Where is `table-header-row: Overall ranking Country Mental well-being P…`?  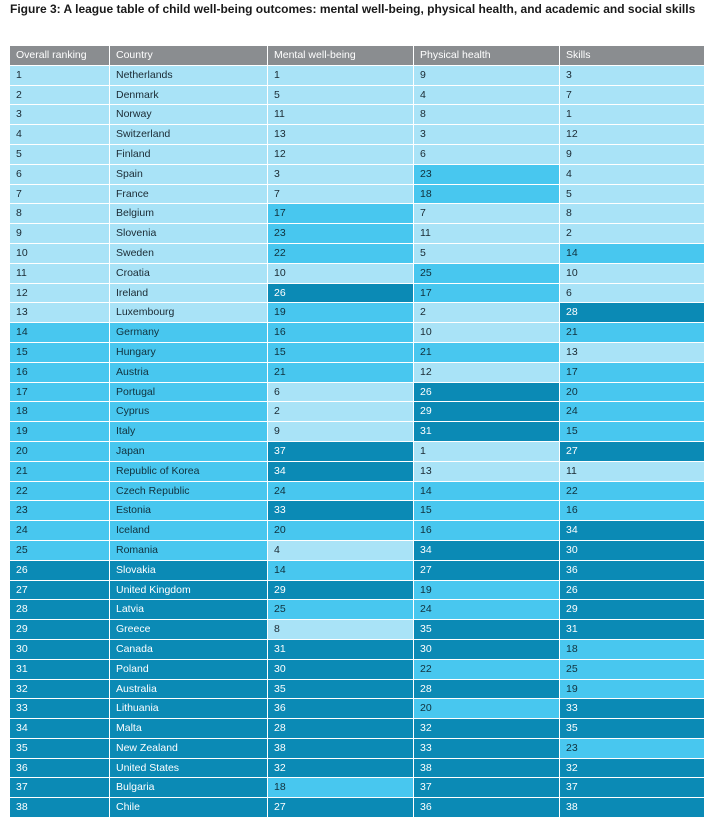 table-header-row: Overall ranking Country Mental well-being P… is located at coordinates (357, 56).